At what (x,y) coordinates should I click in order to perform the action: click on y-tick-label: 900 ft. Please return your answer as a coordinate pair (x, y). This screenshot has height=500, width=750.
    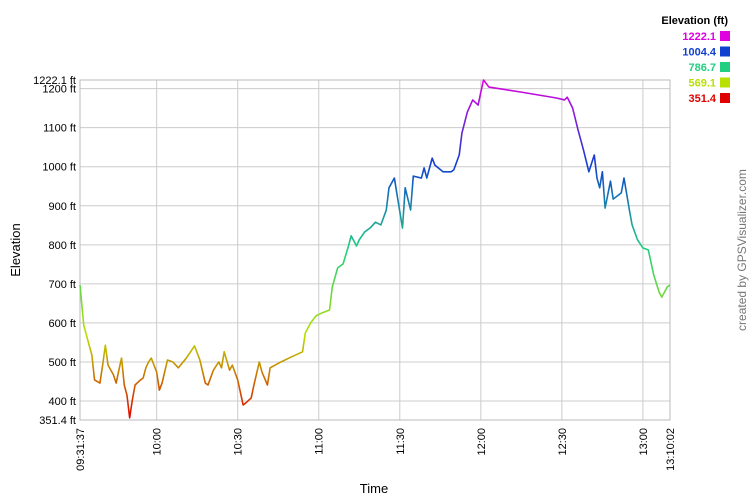
    Looking at the image, I should click on (62, 207).